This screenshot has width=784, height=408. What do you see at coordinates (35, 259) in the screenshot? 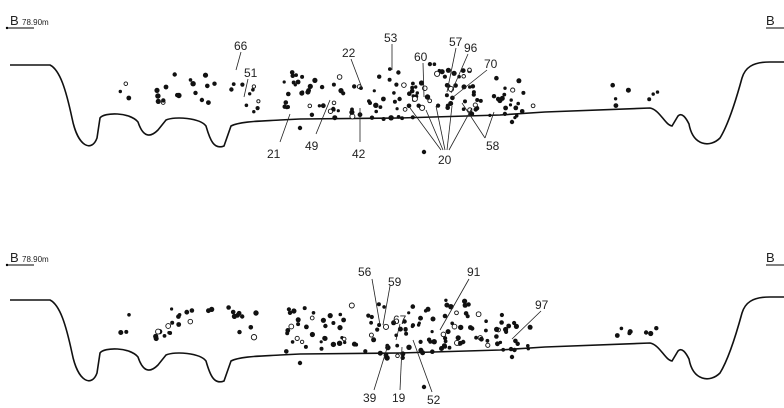
I see `lower-left-marker-elevation: 78.90m` at bounding box center [35, 259].